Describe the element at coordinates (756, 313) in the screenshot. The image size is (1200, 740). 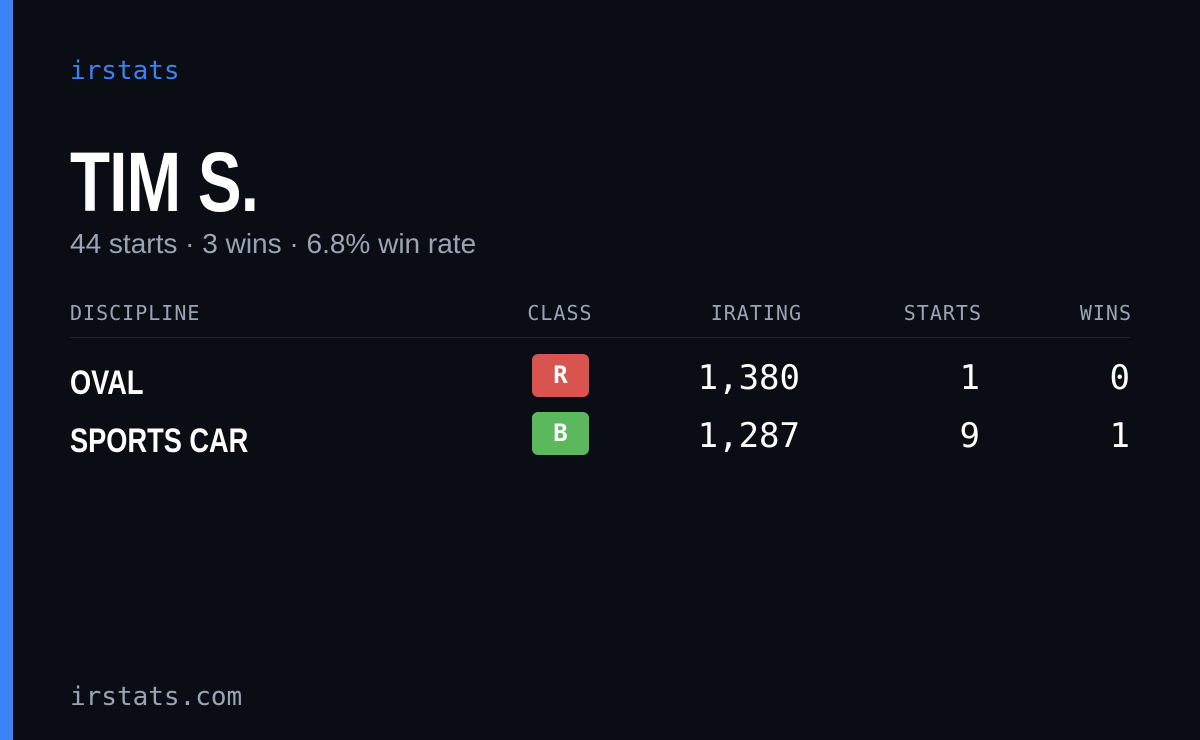
I see `header-cell: IRATING` at that location.